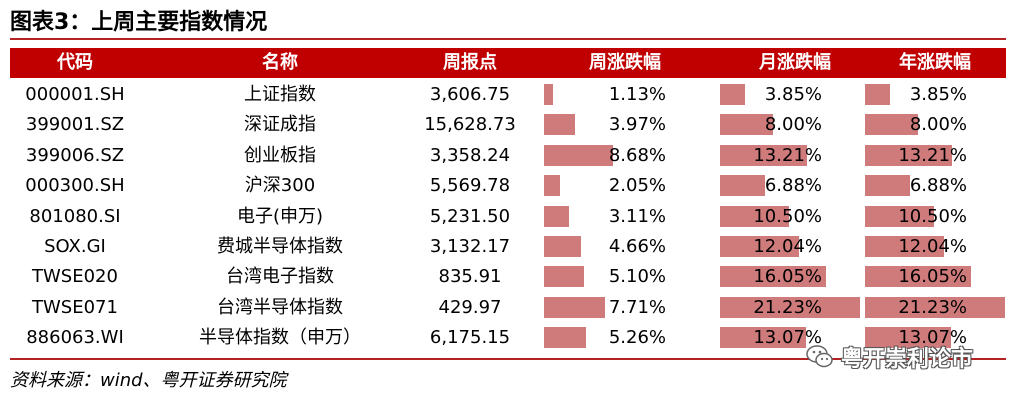 This screenshot has height=406, width=1020. Describe the element at coordinates (75, 307) in the screenshot. I see `cell-code: TWSE071` at that location.